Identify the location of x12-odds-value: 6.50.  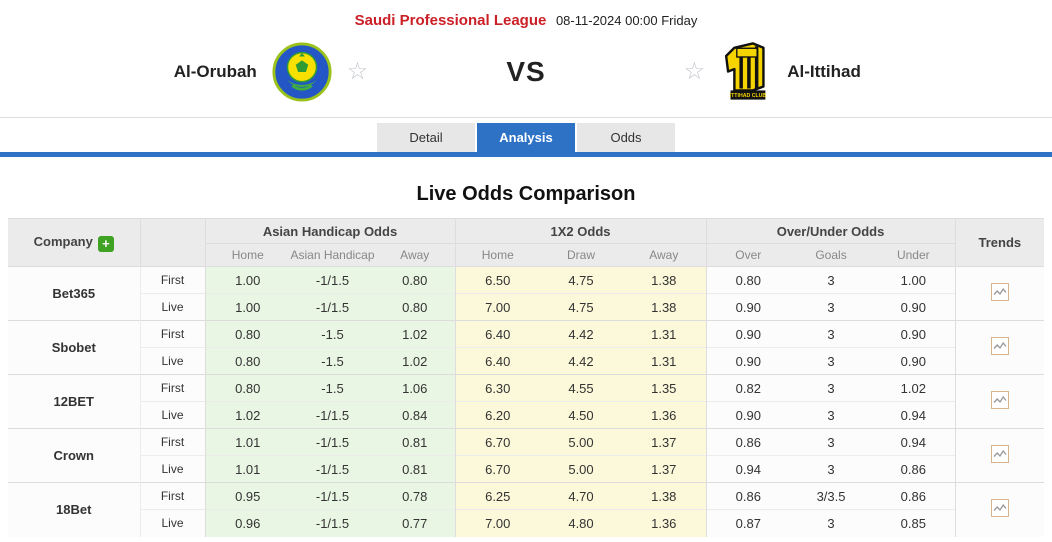
(497, 280).